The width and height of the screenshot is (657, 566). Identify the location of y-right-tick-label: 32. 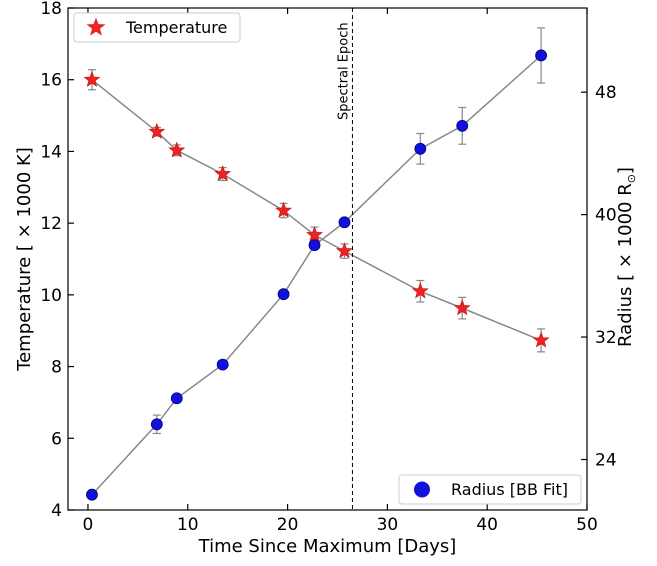
(606, 338).